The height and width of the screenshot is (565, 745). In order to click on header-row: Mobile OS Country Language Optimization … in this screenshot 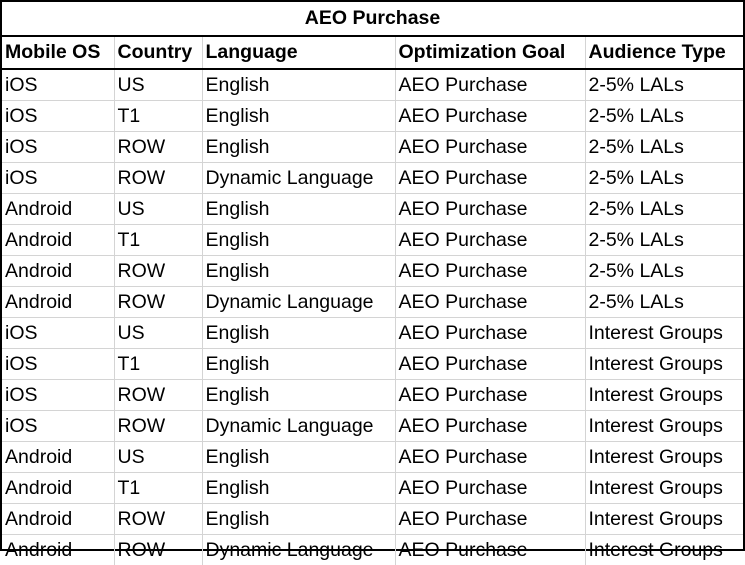, I will do `click(372, 52)`.